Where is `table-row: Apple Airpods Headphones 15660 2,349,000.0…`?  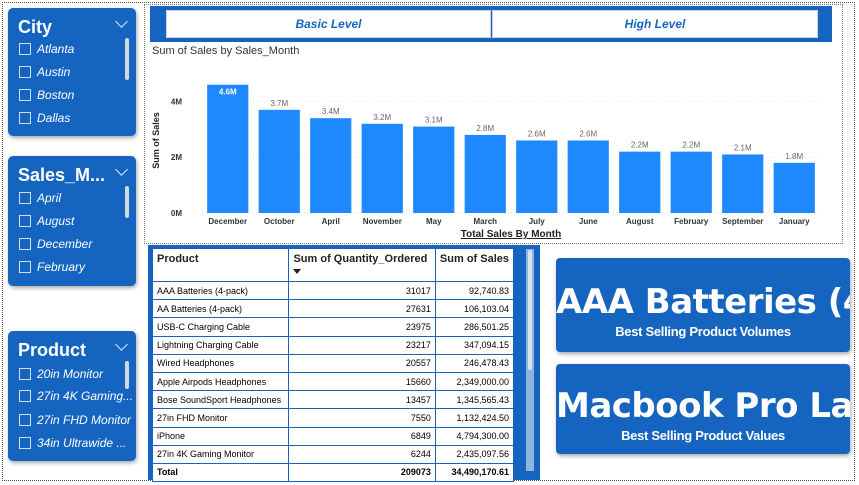 table-row: Apple Airpods Headphones 15660 2,349,000.0… is located at coordinates (333, 381).